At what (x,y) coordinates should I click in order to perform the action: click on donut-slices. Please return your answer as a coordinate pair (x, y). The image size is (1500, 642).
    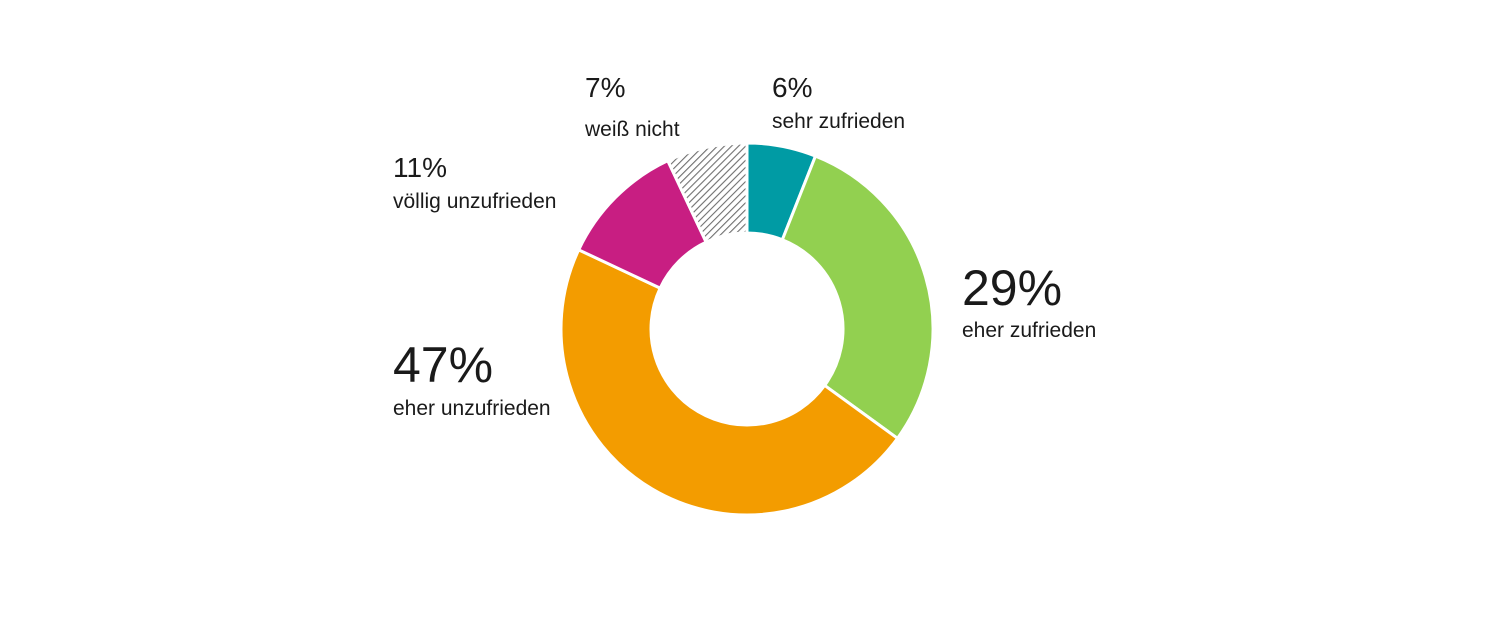
    Looking at the image, I should click on (747, 329).